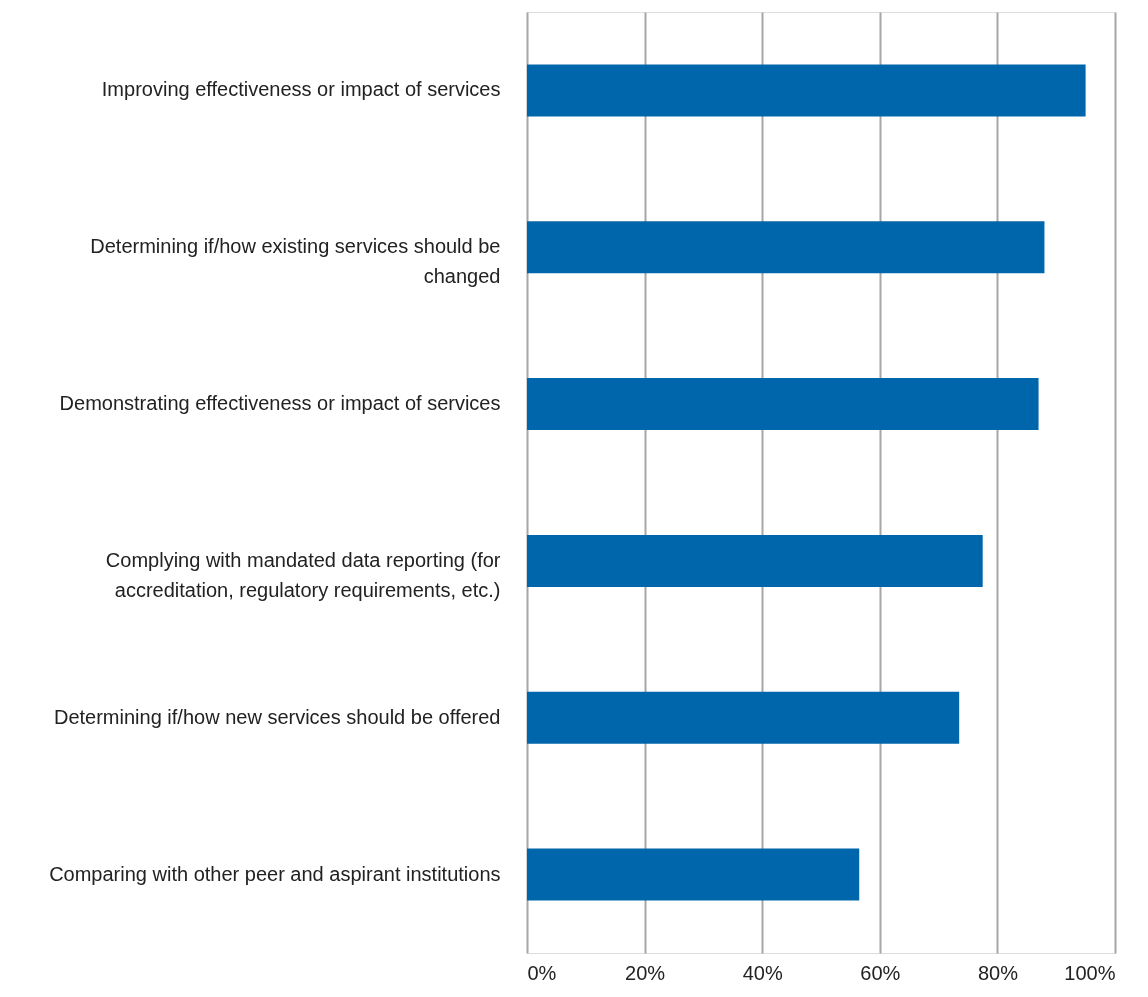 This screenshot has width=1148, height=997. I want to click on x-tick-label: 40%, so click(762, 972).